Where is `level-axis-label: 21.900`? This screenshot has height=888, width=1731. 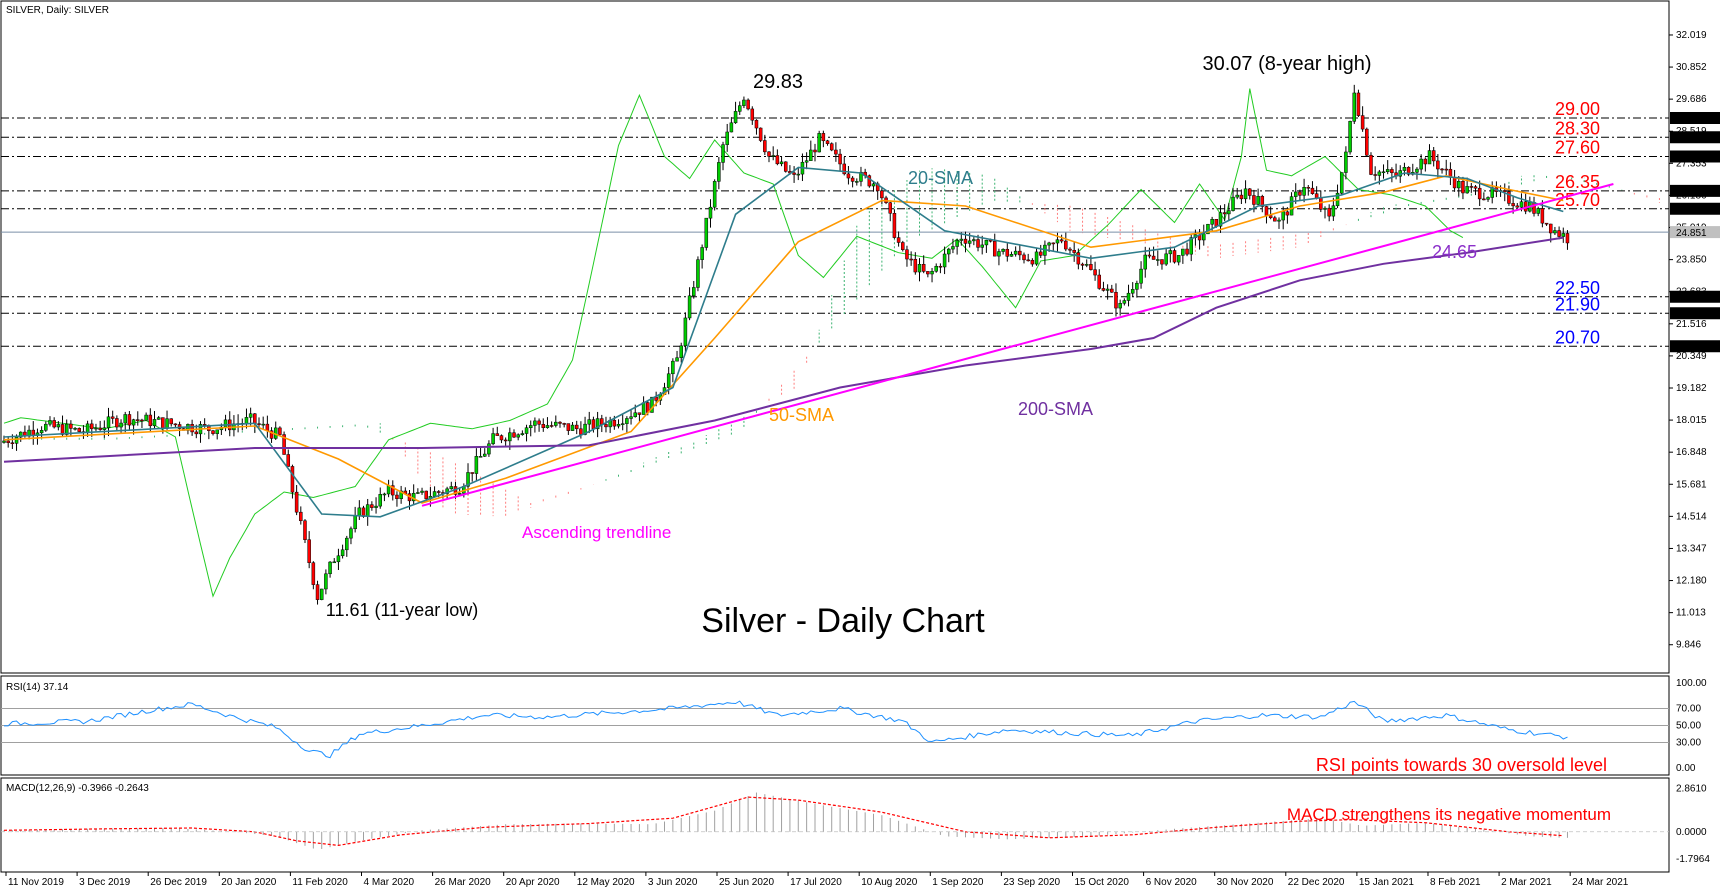
level-axis-label: 21.900 is located at coordinates (1691, 314).